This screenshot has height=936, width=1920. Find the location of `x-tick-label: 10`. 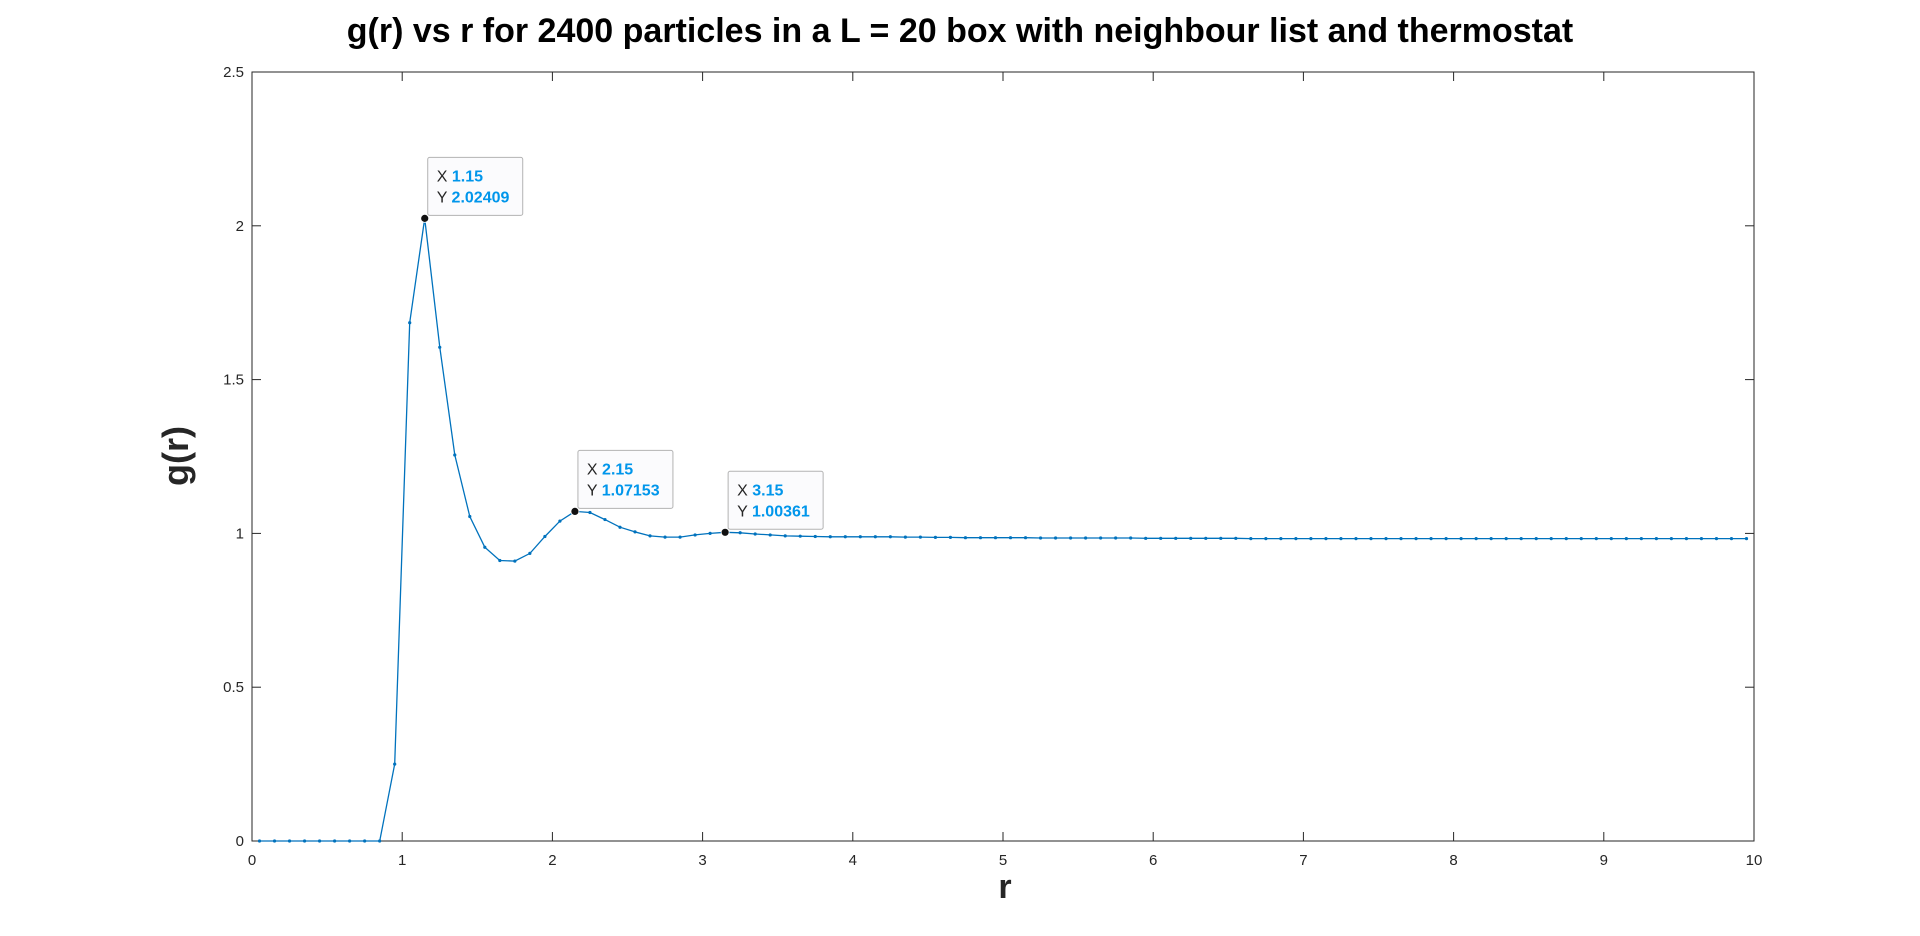

x-tick-label: 10 is located at coordinates (1754, 860).